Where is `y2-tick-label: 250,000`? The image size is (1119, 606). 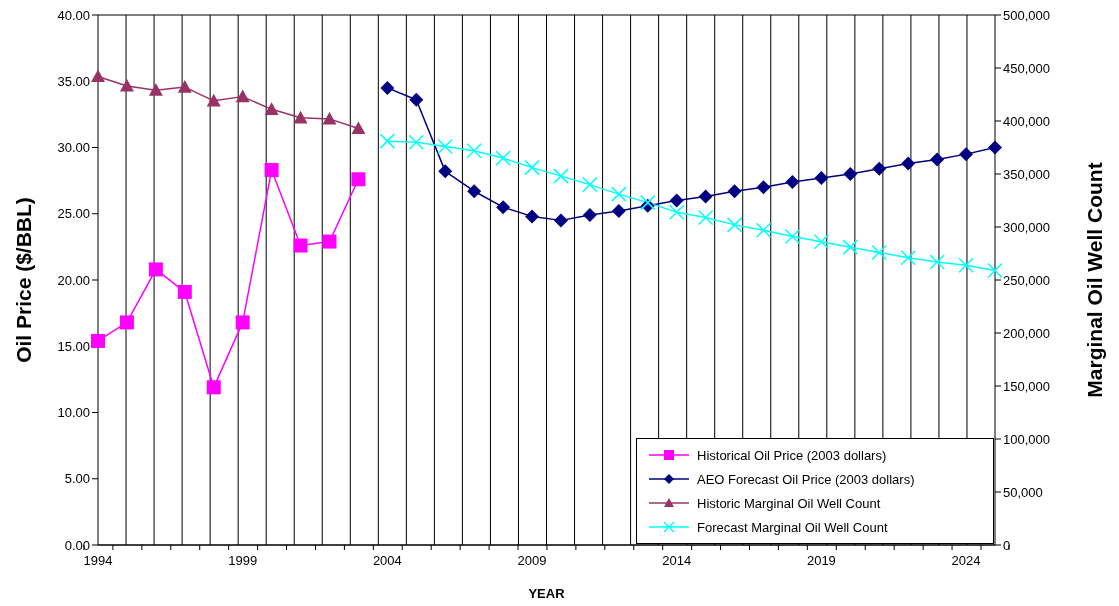
y2-tick-label: 250,000 is located at coordinates (1026, 280).